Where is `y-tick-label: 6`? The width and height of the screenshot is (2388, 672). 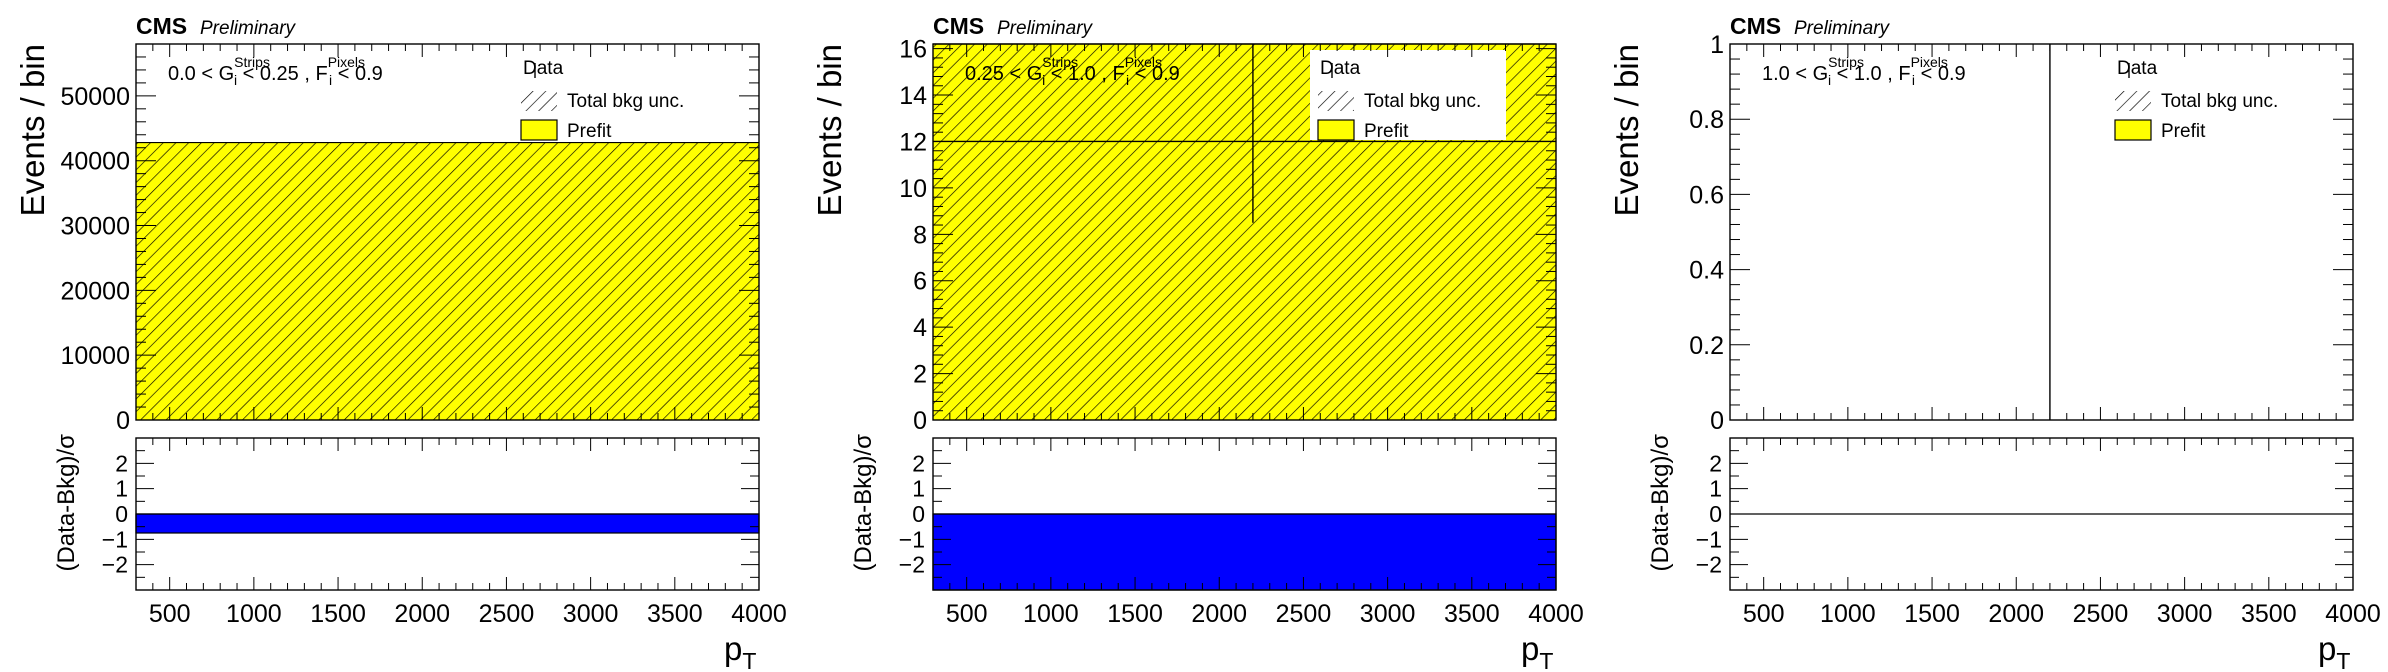
y-tick-label: 6 is located at coordinates (920, 282).